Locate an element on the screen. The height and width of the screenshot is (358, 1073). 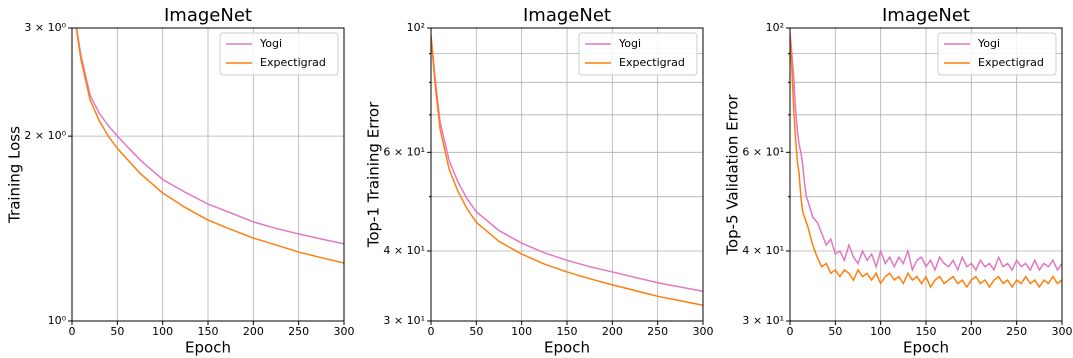
y-tick-label: 10⁰ is located at coordinates (57, 320).